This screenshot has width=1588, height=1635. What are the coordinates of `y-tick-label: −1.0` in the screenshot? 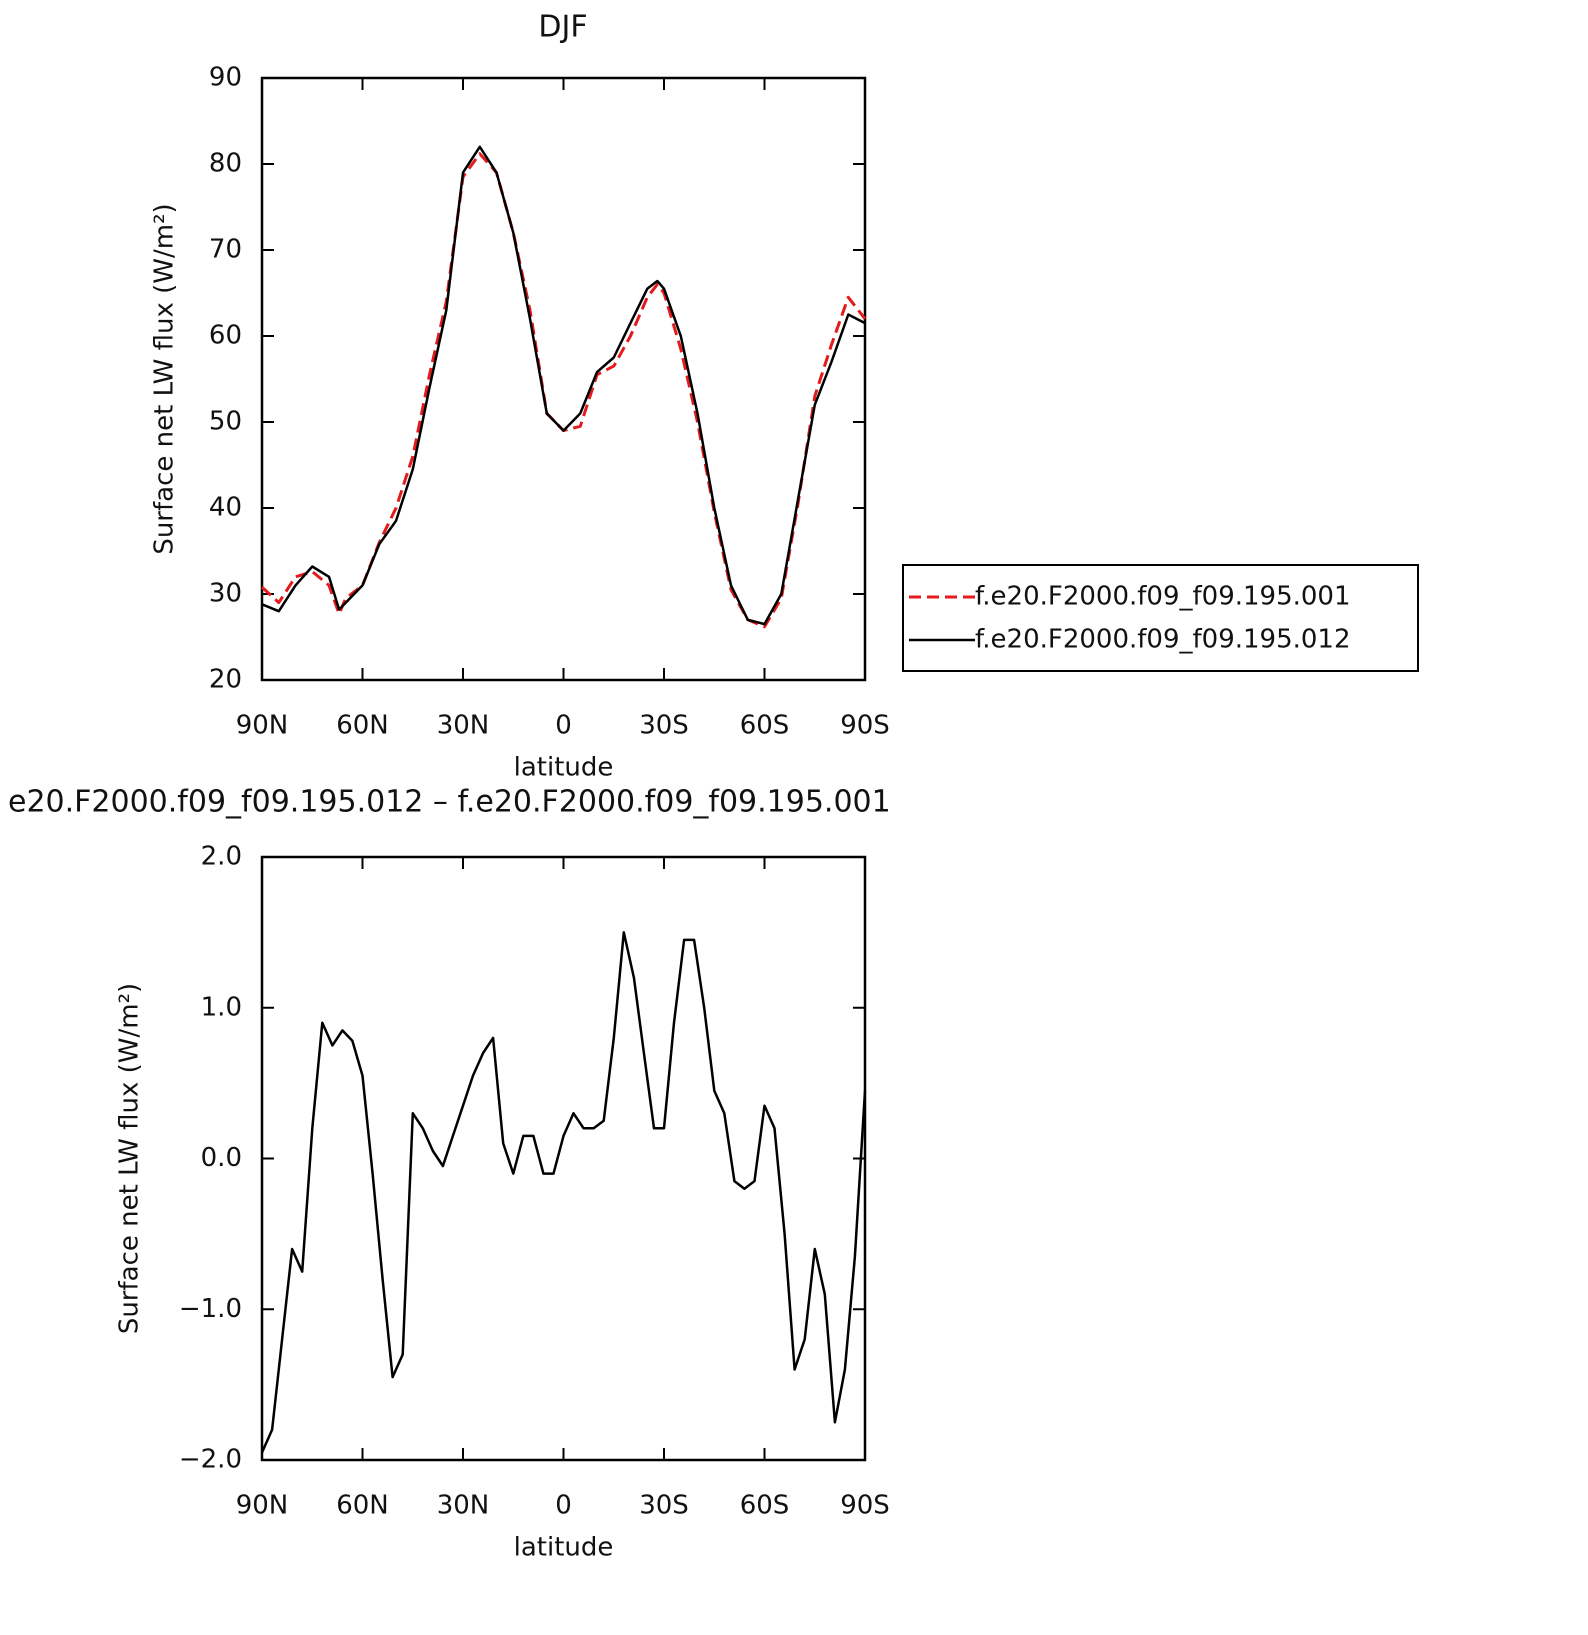 It's located at (210, 1309).